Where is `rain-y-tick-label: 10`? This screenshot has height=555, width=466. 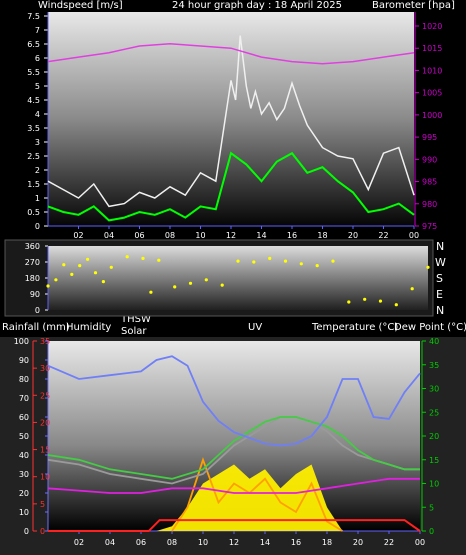
rain-y-tick-label: 10 is located at coordinates (45, 477).